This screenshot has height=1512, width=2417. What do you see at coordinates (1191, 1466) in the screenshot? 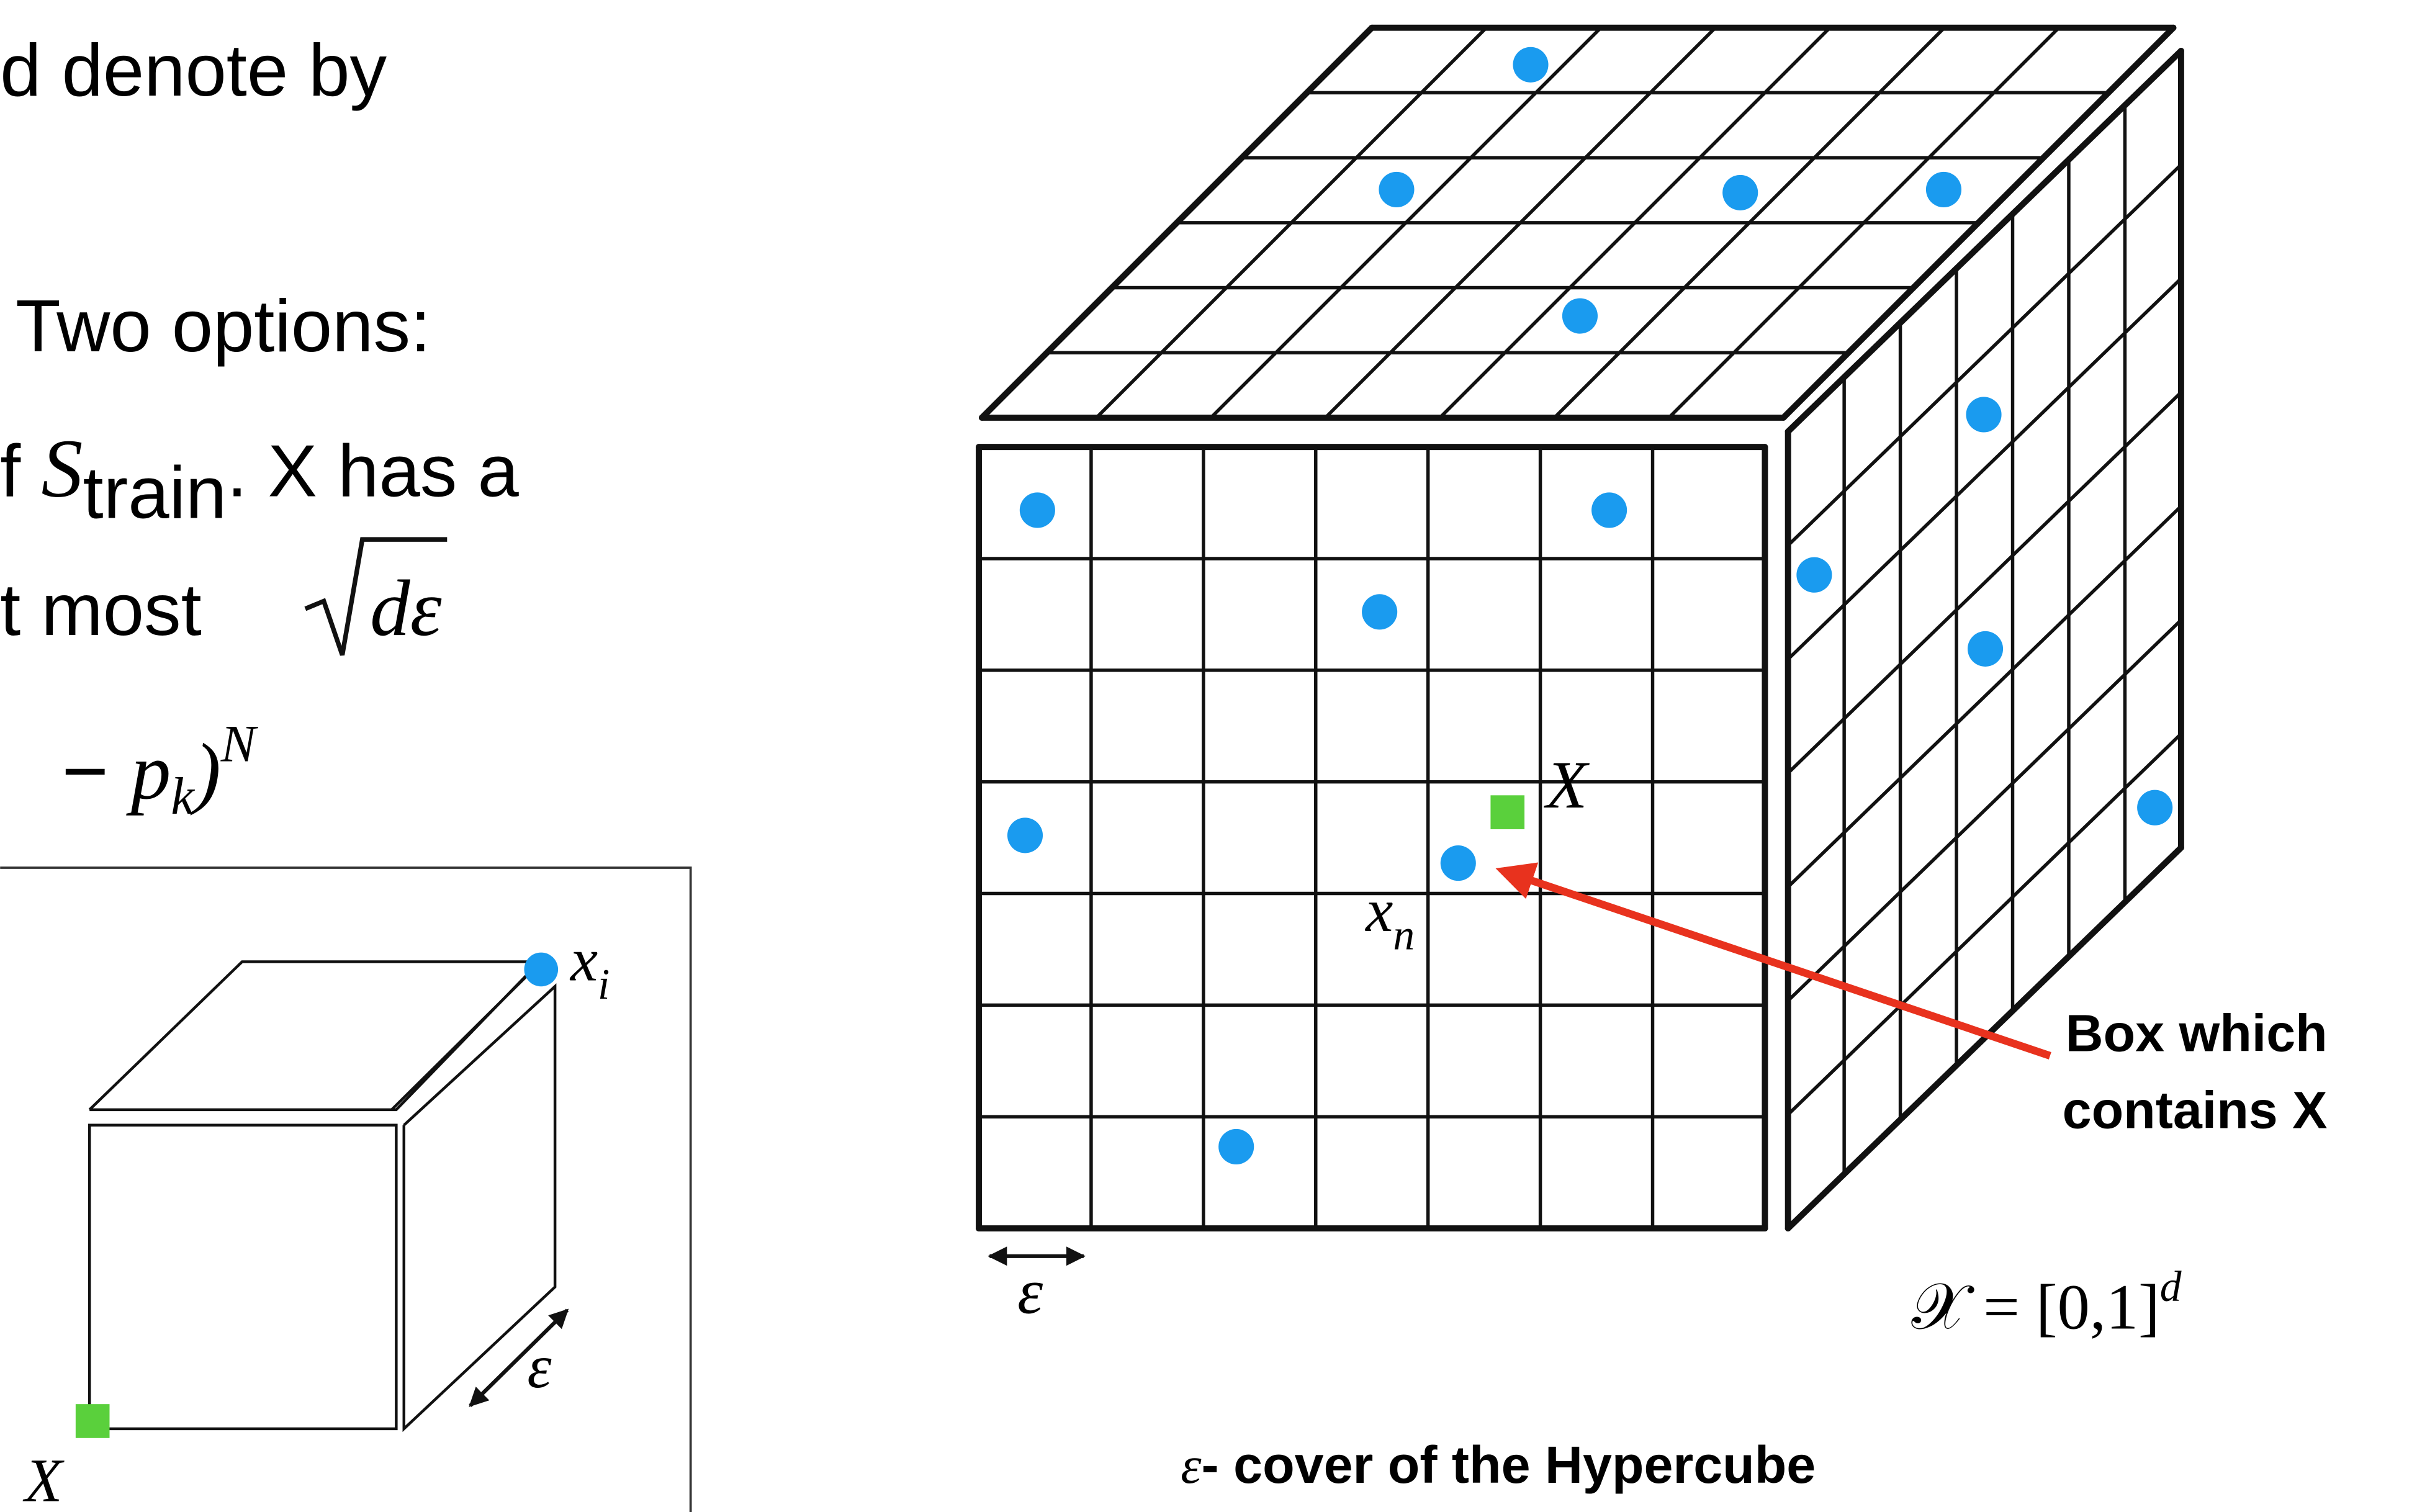
I see `math: ε` at bounding box center [1191, 1466].